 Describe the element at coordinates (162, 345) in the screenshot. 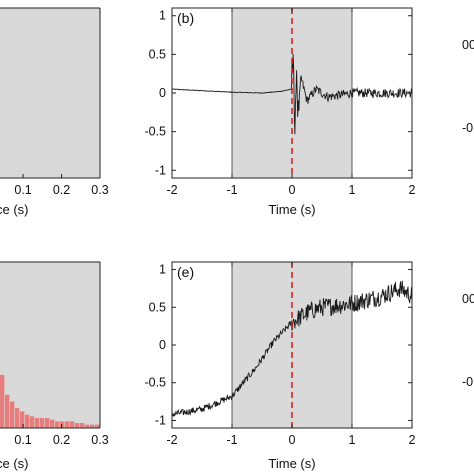

I see `e-ytick-label: 0` at that location.